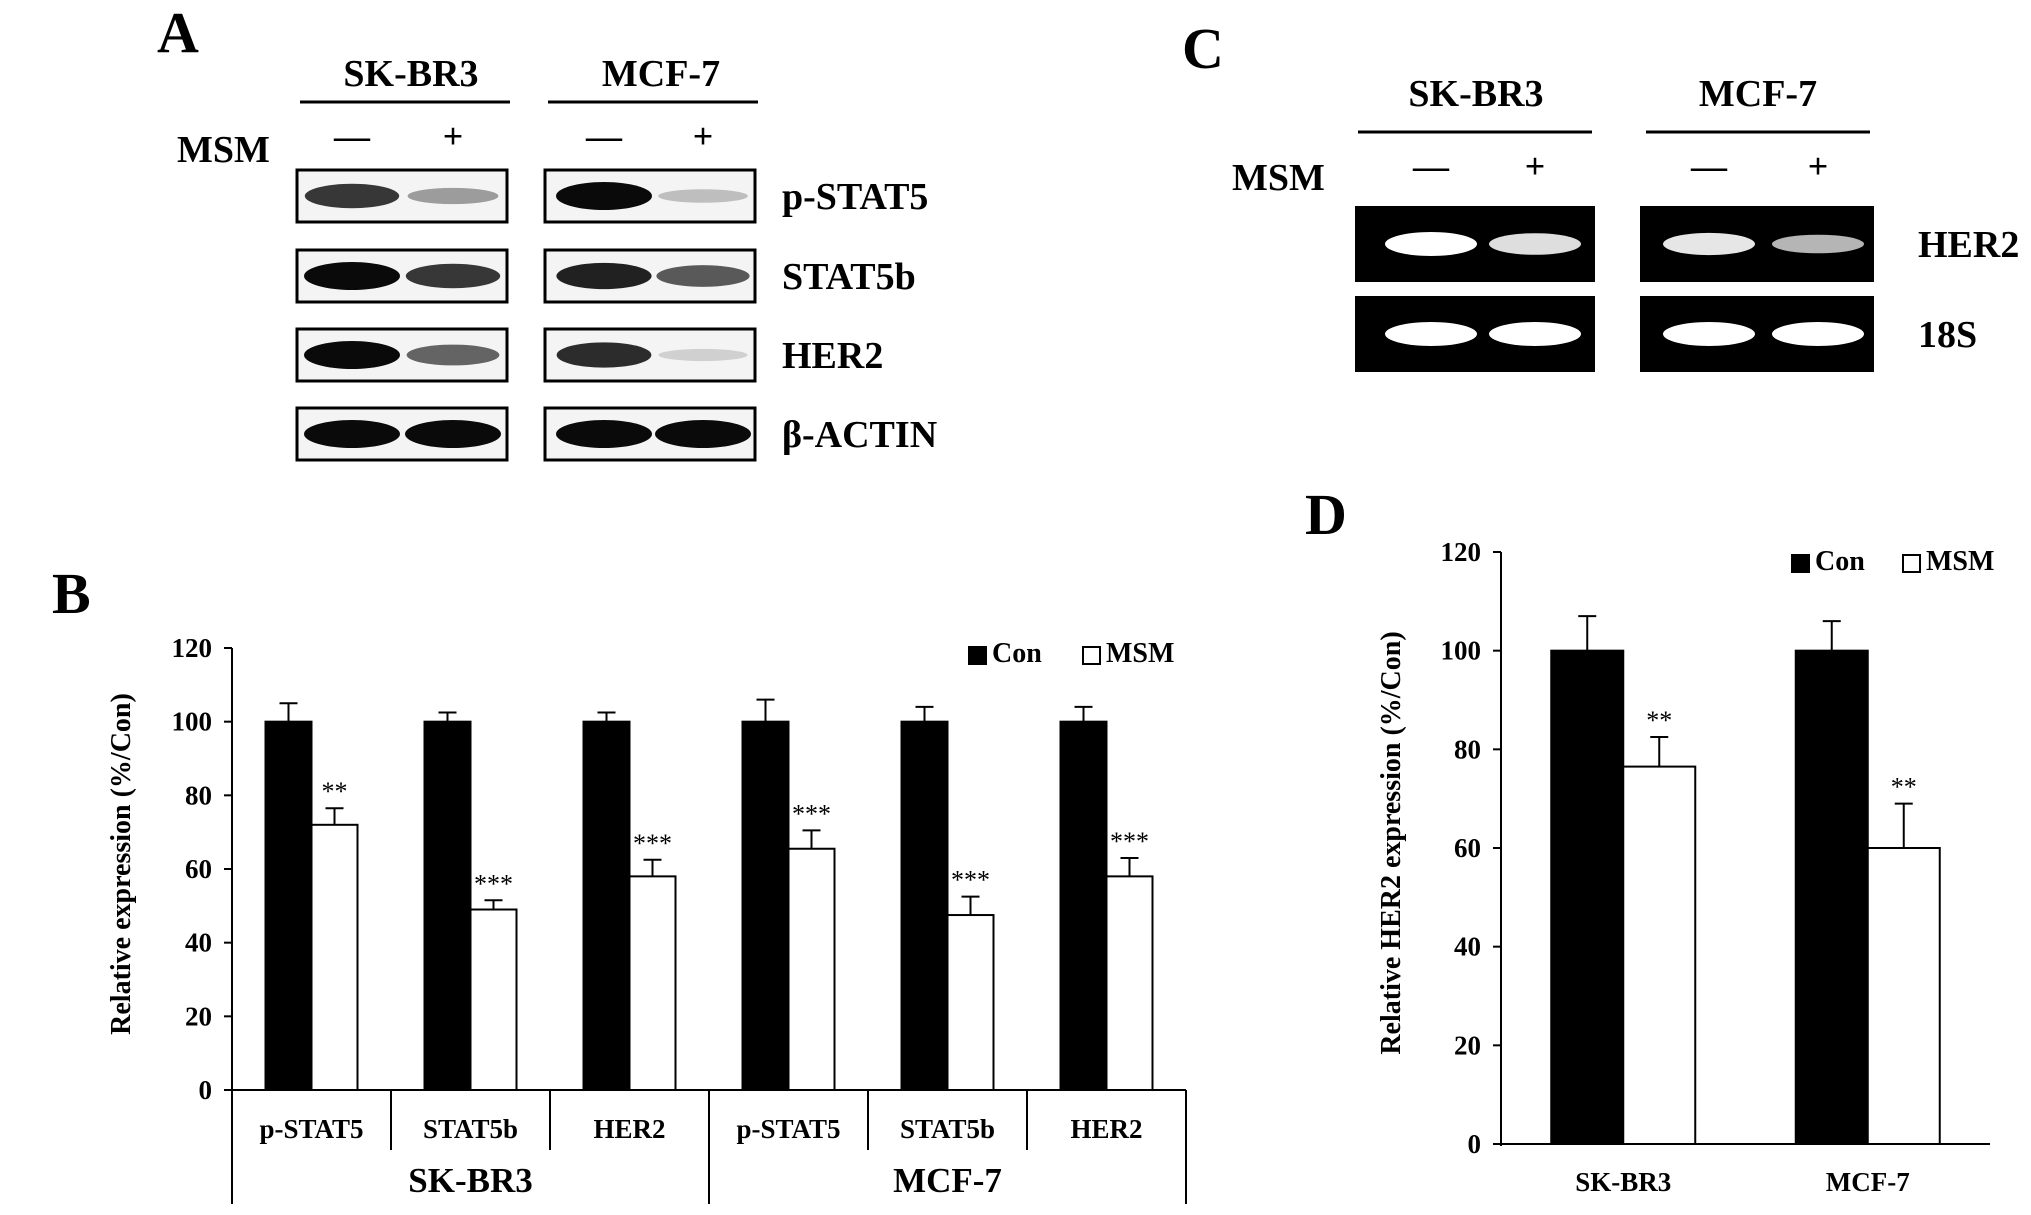 The image size is (2031, 1215). What do you see at coordinates (470, 1180) in the screenshot?
I see `group-label: SK-BR3` at bounding box center [470, 1180].